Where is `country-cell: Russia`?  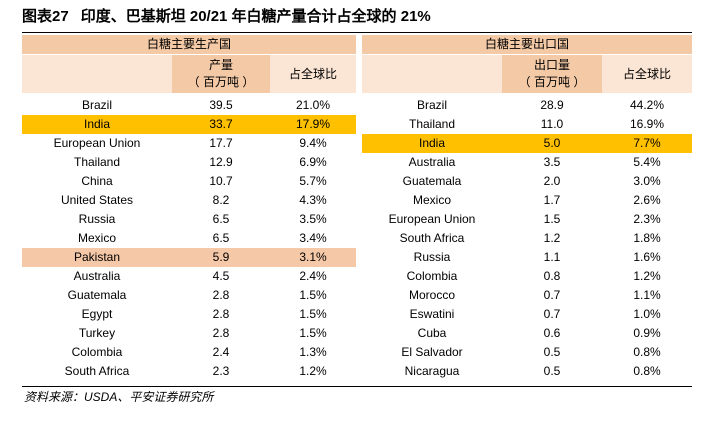 country-cell: Russia is located at coordinates (432, 257).